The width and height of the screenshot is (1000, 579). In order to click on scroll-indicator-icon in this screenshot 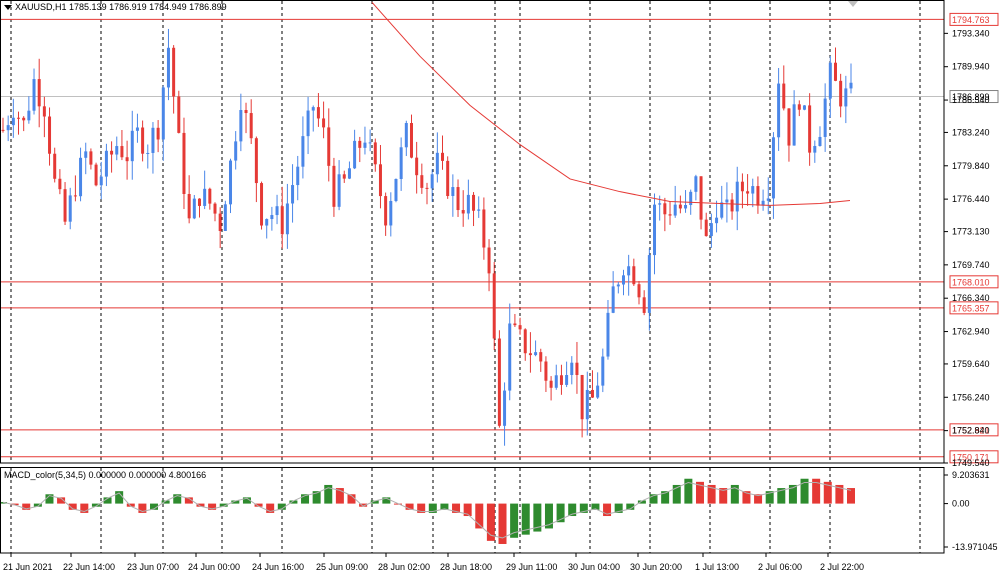, I will do `click(853, 4)`.